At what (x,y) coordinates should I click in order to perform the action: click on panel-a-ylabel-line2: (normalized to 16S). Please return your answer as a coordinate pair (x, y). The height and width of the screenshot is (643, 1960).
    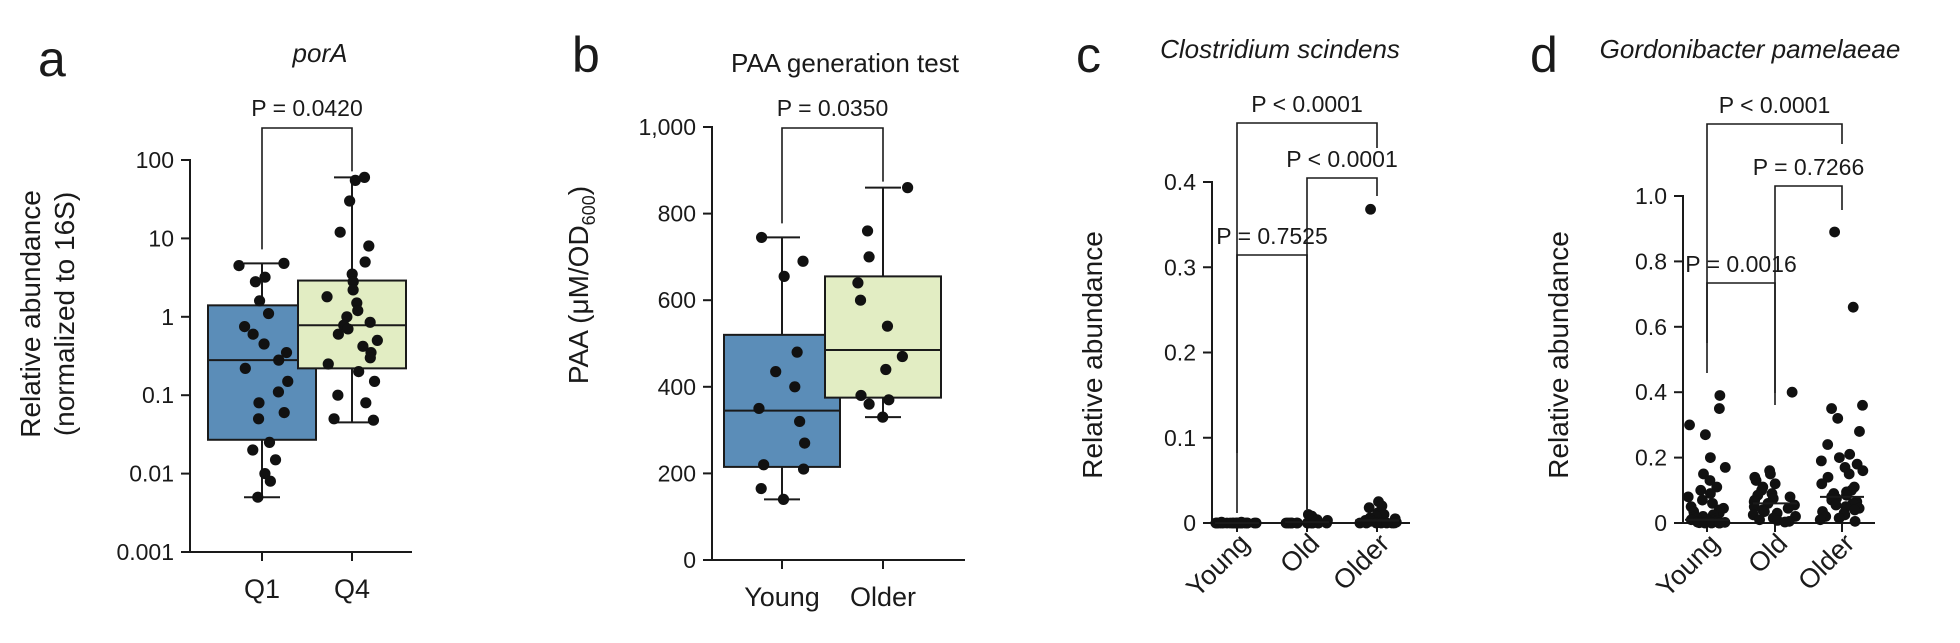
    Looking at the image, I should click on (64, 314).